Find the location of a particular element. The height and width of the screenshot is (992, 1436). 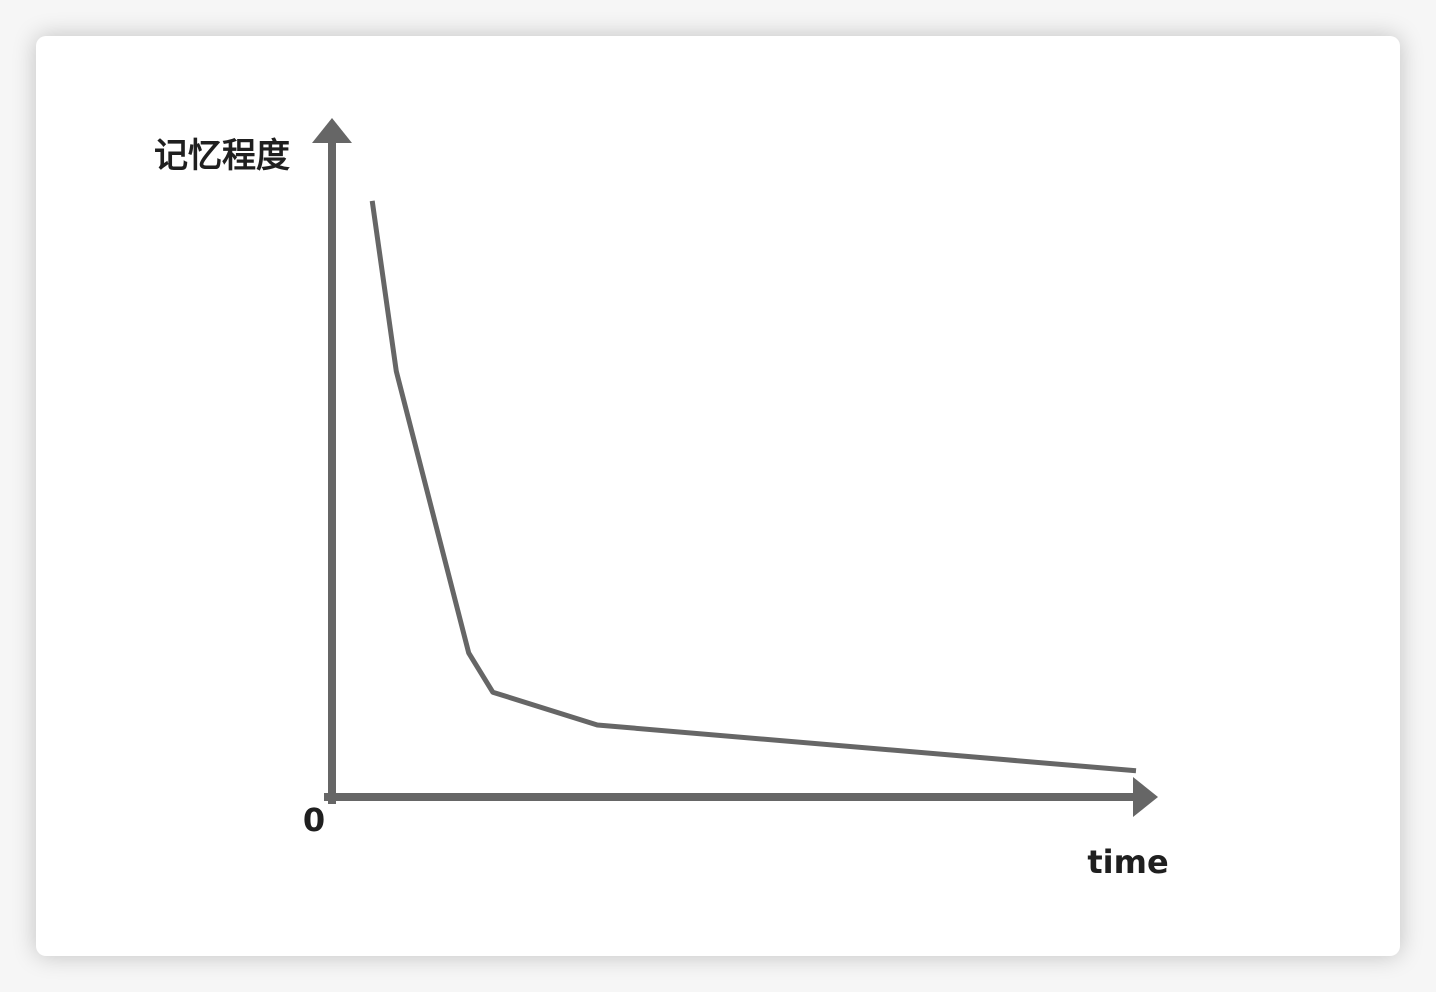

x-axis-label: time is located at coordinates (1127, 862).